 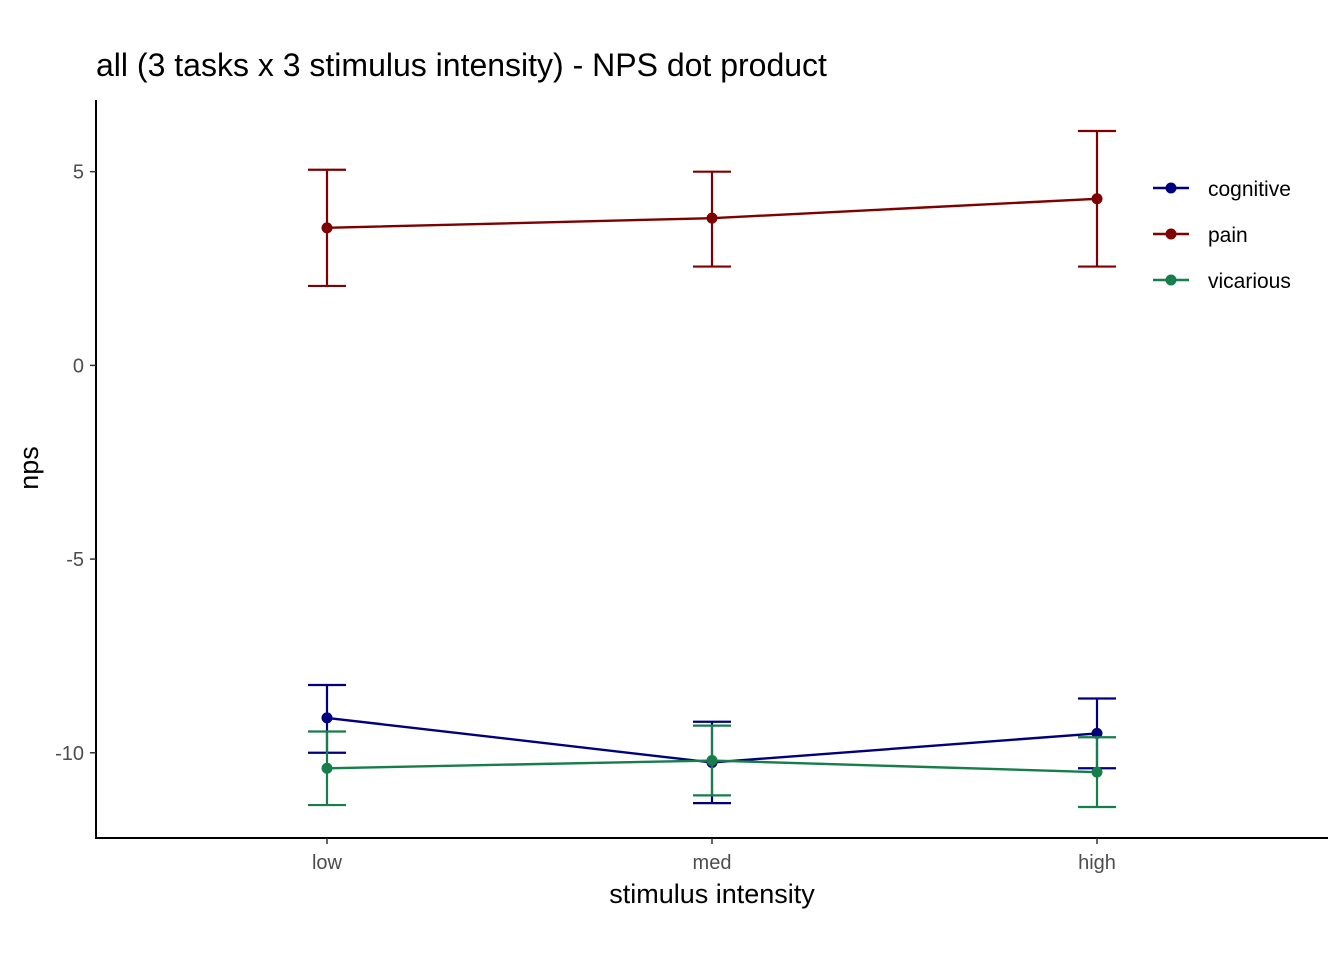 What do you see at coordinates (78, 366) in the screenshot?
I see `y-tick-label: 0` at bounding box center [78, 366].